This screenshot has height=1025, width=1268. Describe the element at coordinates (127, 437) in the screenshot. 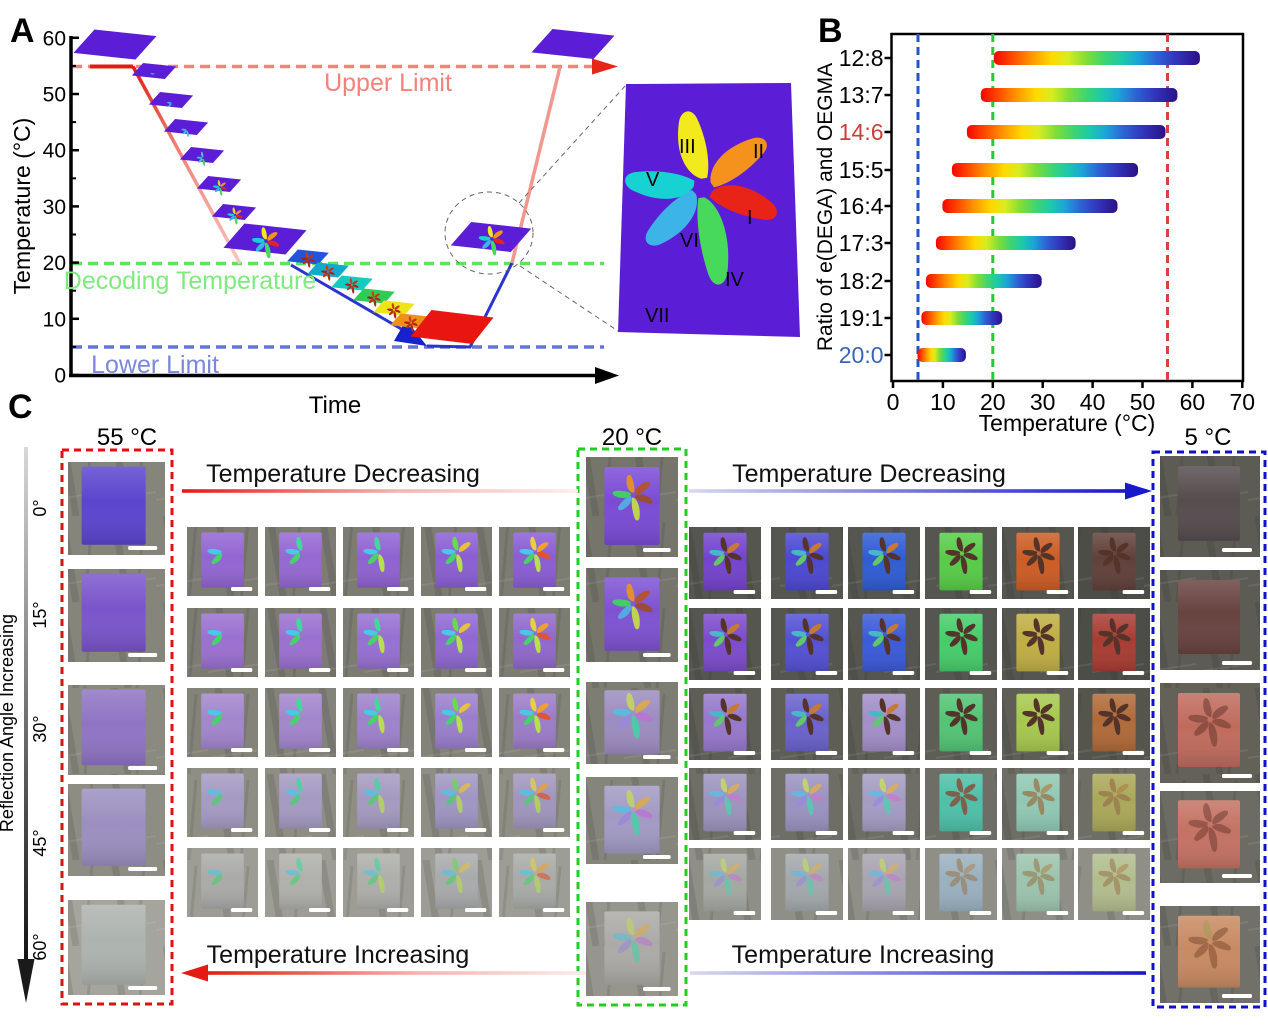

I see `svg-text: 55 °C` at that location.